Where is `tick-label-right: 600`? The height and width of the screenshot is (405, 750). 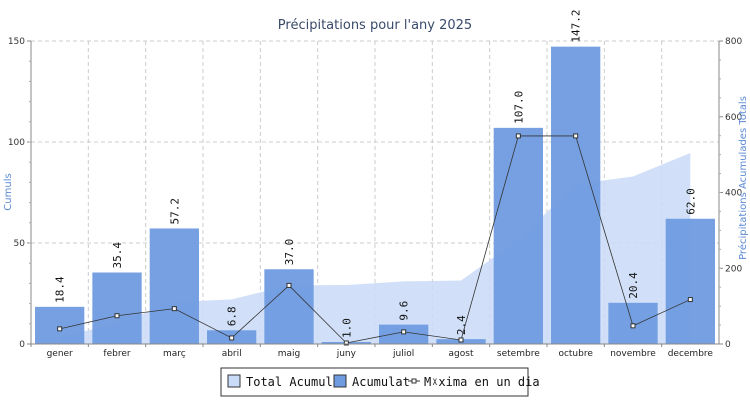 tick-label-right: 600 is located at coordinates (733, 118).